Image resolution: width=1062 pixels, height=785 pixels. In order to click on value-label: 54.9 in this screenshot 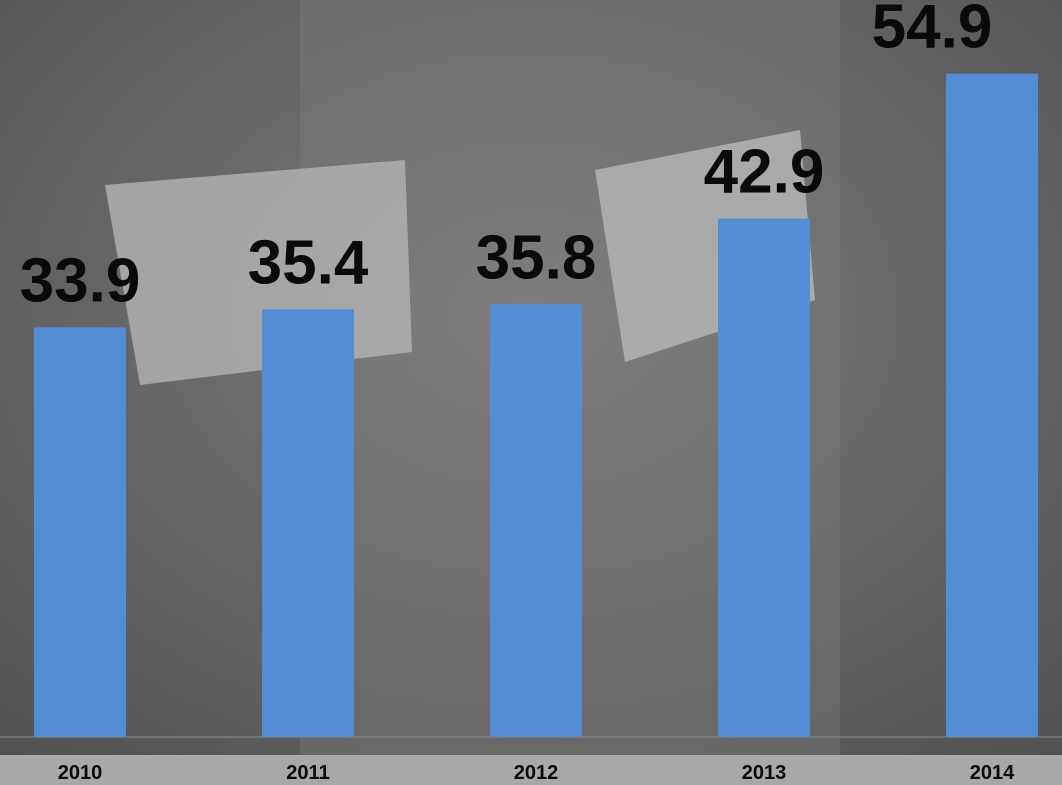, I will do `click(932, 31)`.